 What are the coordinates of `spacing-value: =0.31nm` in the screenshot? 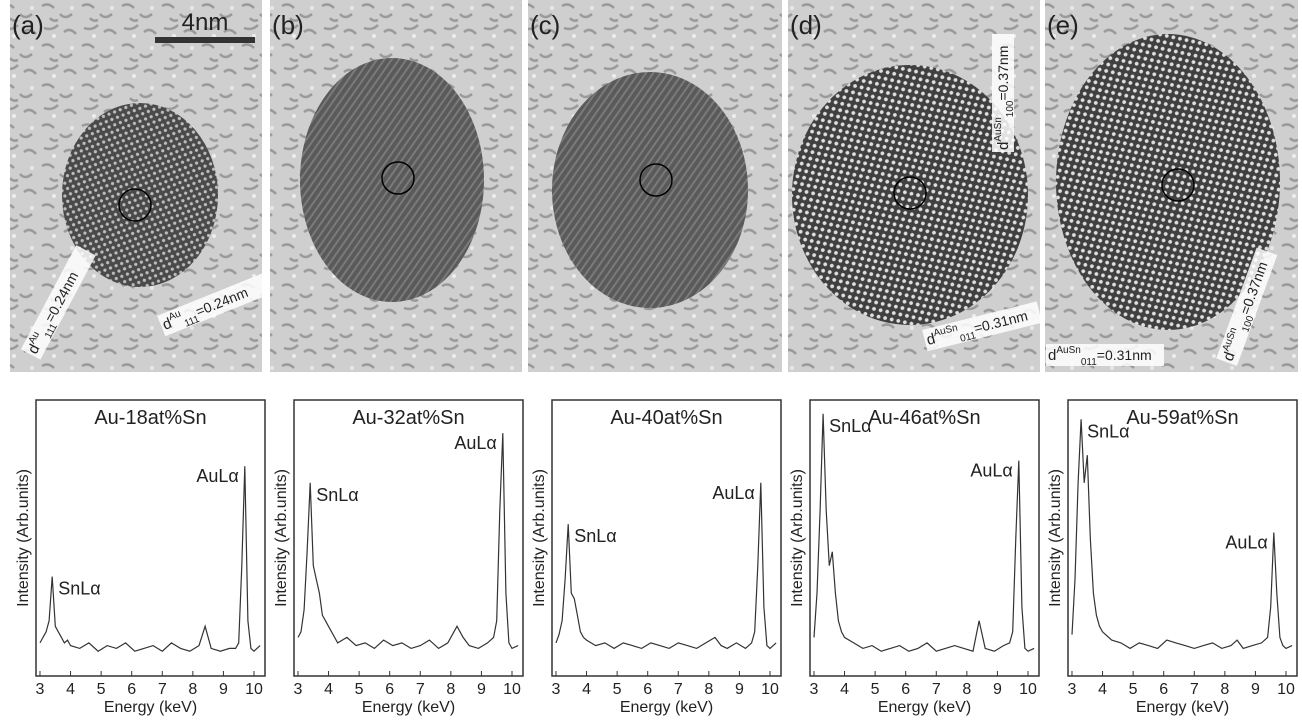 It's located at (1124, 355).